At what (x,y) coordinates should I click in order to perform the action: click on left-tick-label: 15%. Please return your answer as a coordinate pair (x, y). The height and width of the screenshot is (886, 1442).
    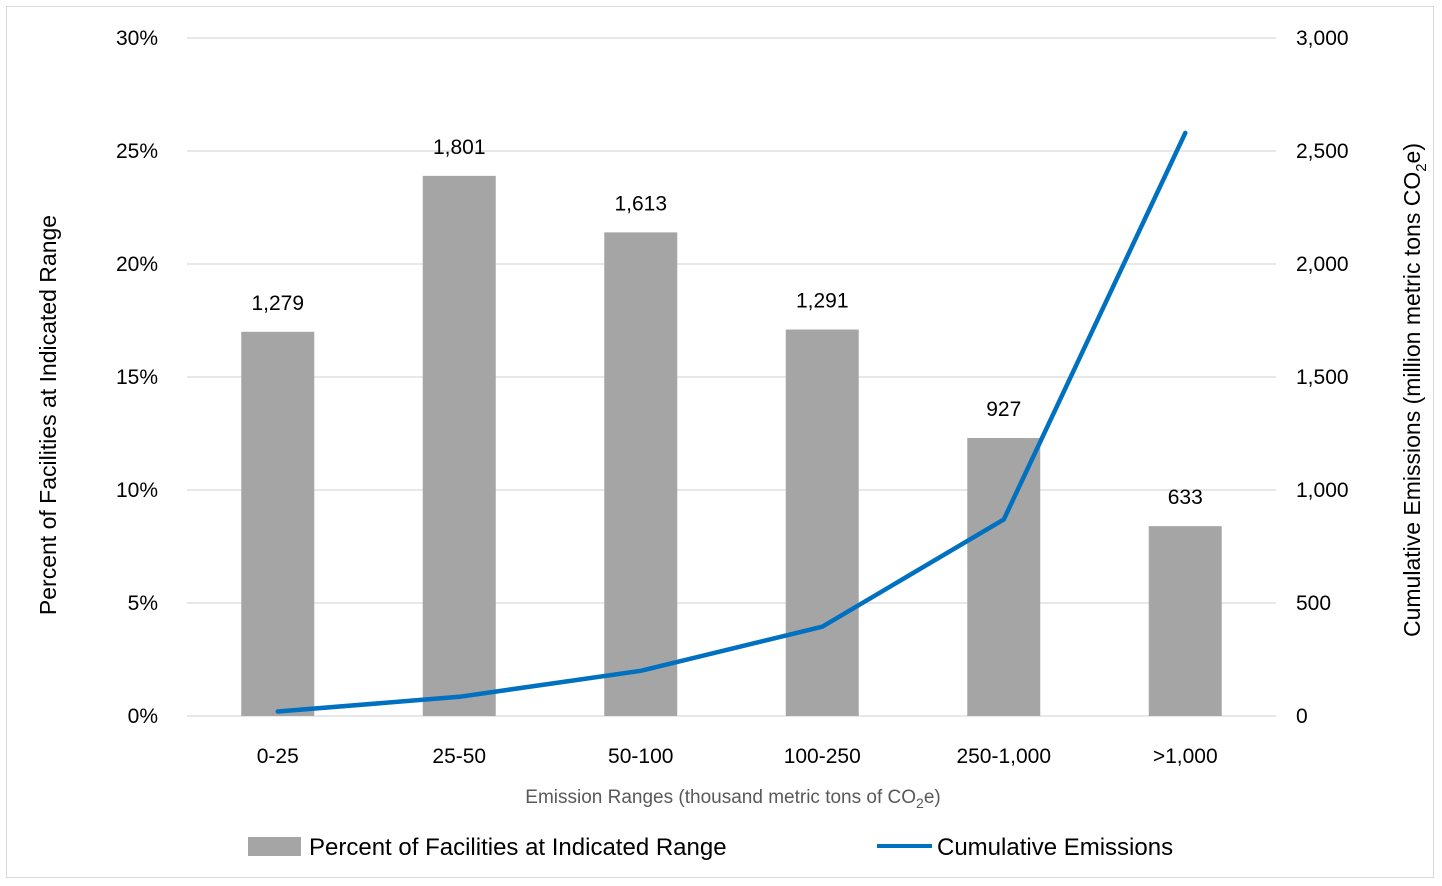
    Looking at the image, I should click on (137, 377).